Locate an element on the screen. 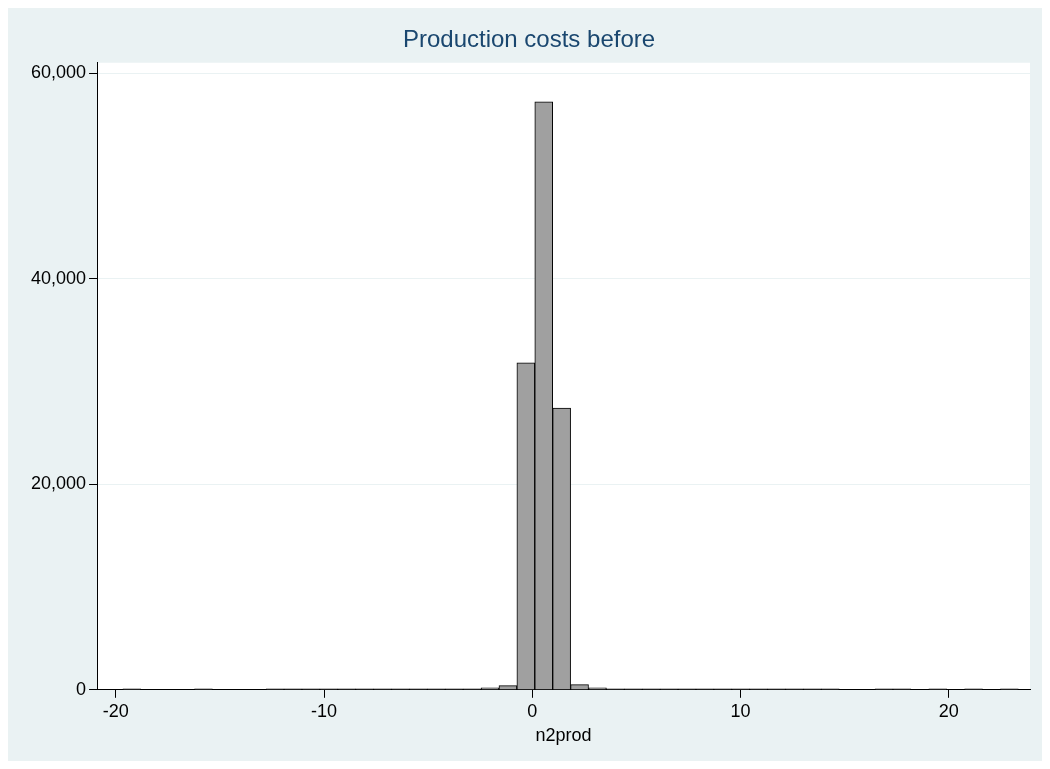 The image size is (1050, 769). y-tick-label: 40,000 is located at coordinates (58, 277).